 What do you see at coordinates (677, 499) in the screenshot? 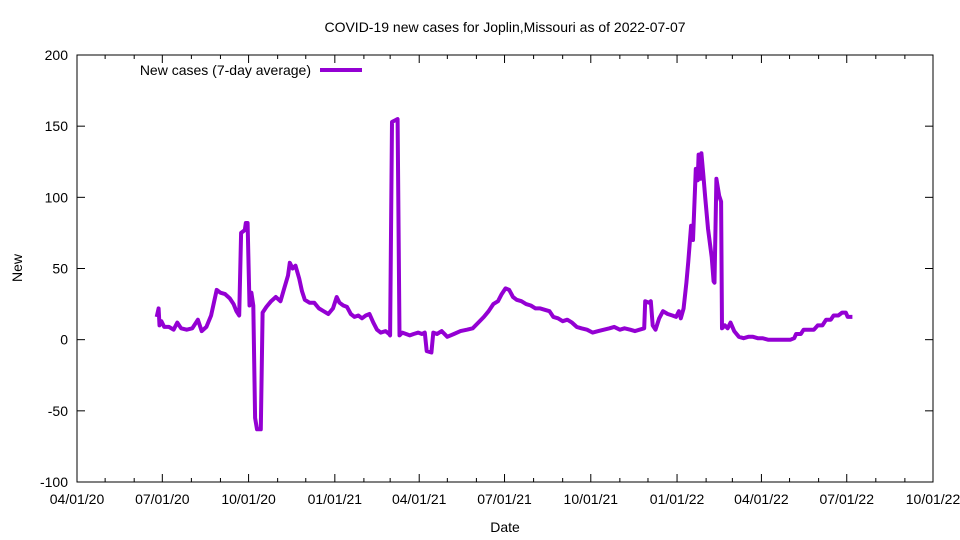
I see `x-tick-label: 01/01/22` at bounding box center [677, 499].